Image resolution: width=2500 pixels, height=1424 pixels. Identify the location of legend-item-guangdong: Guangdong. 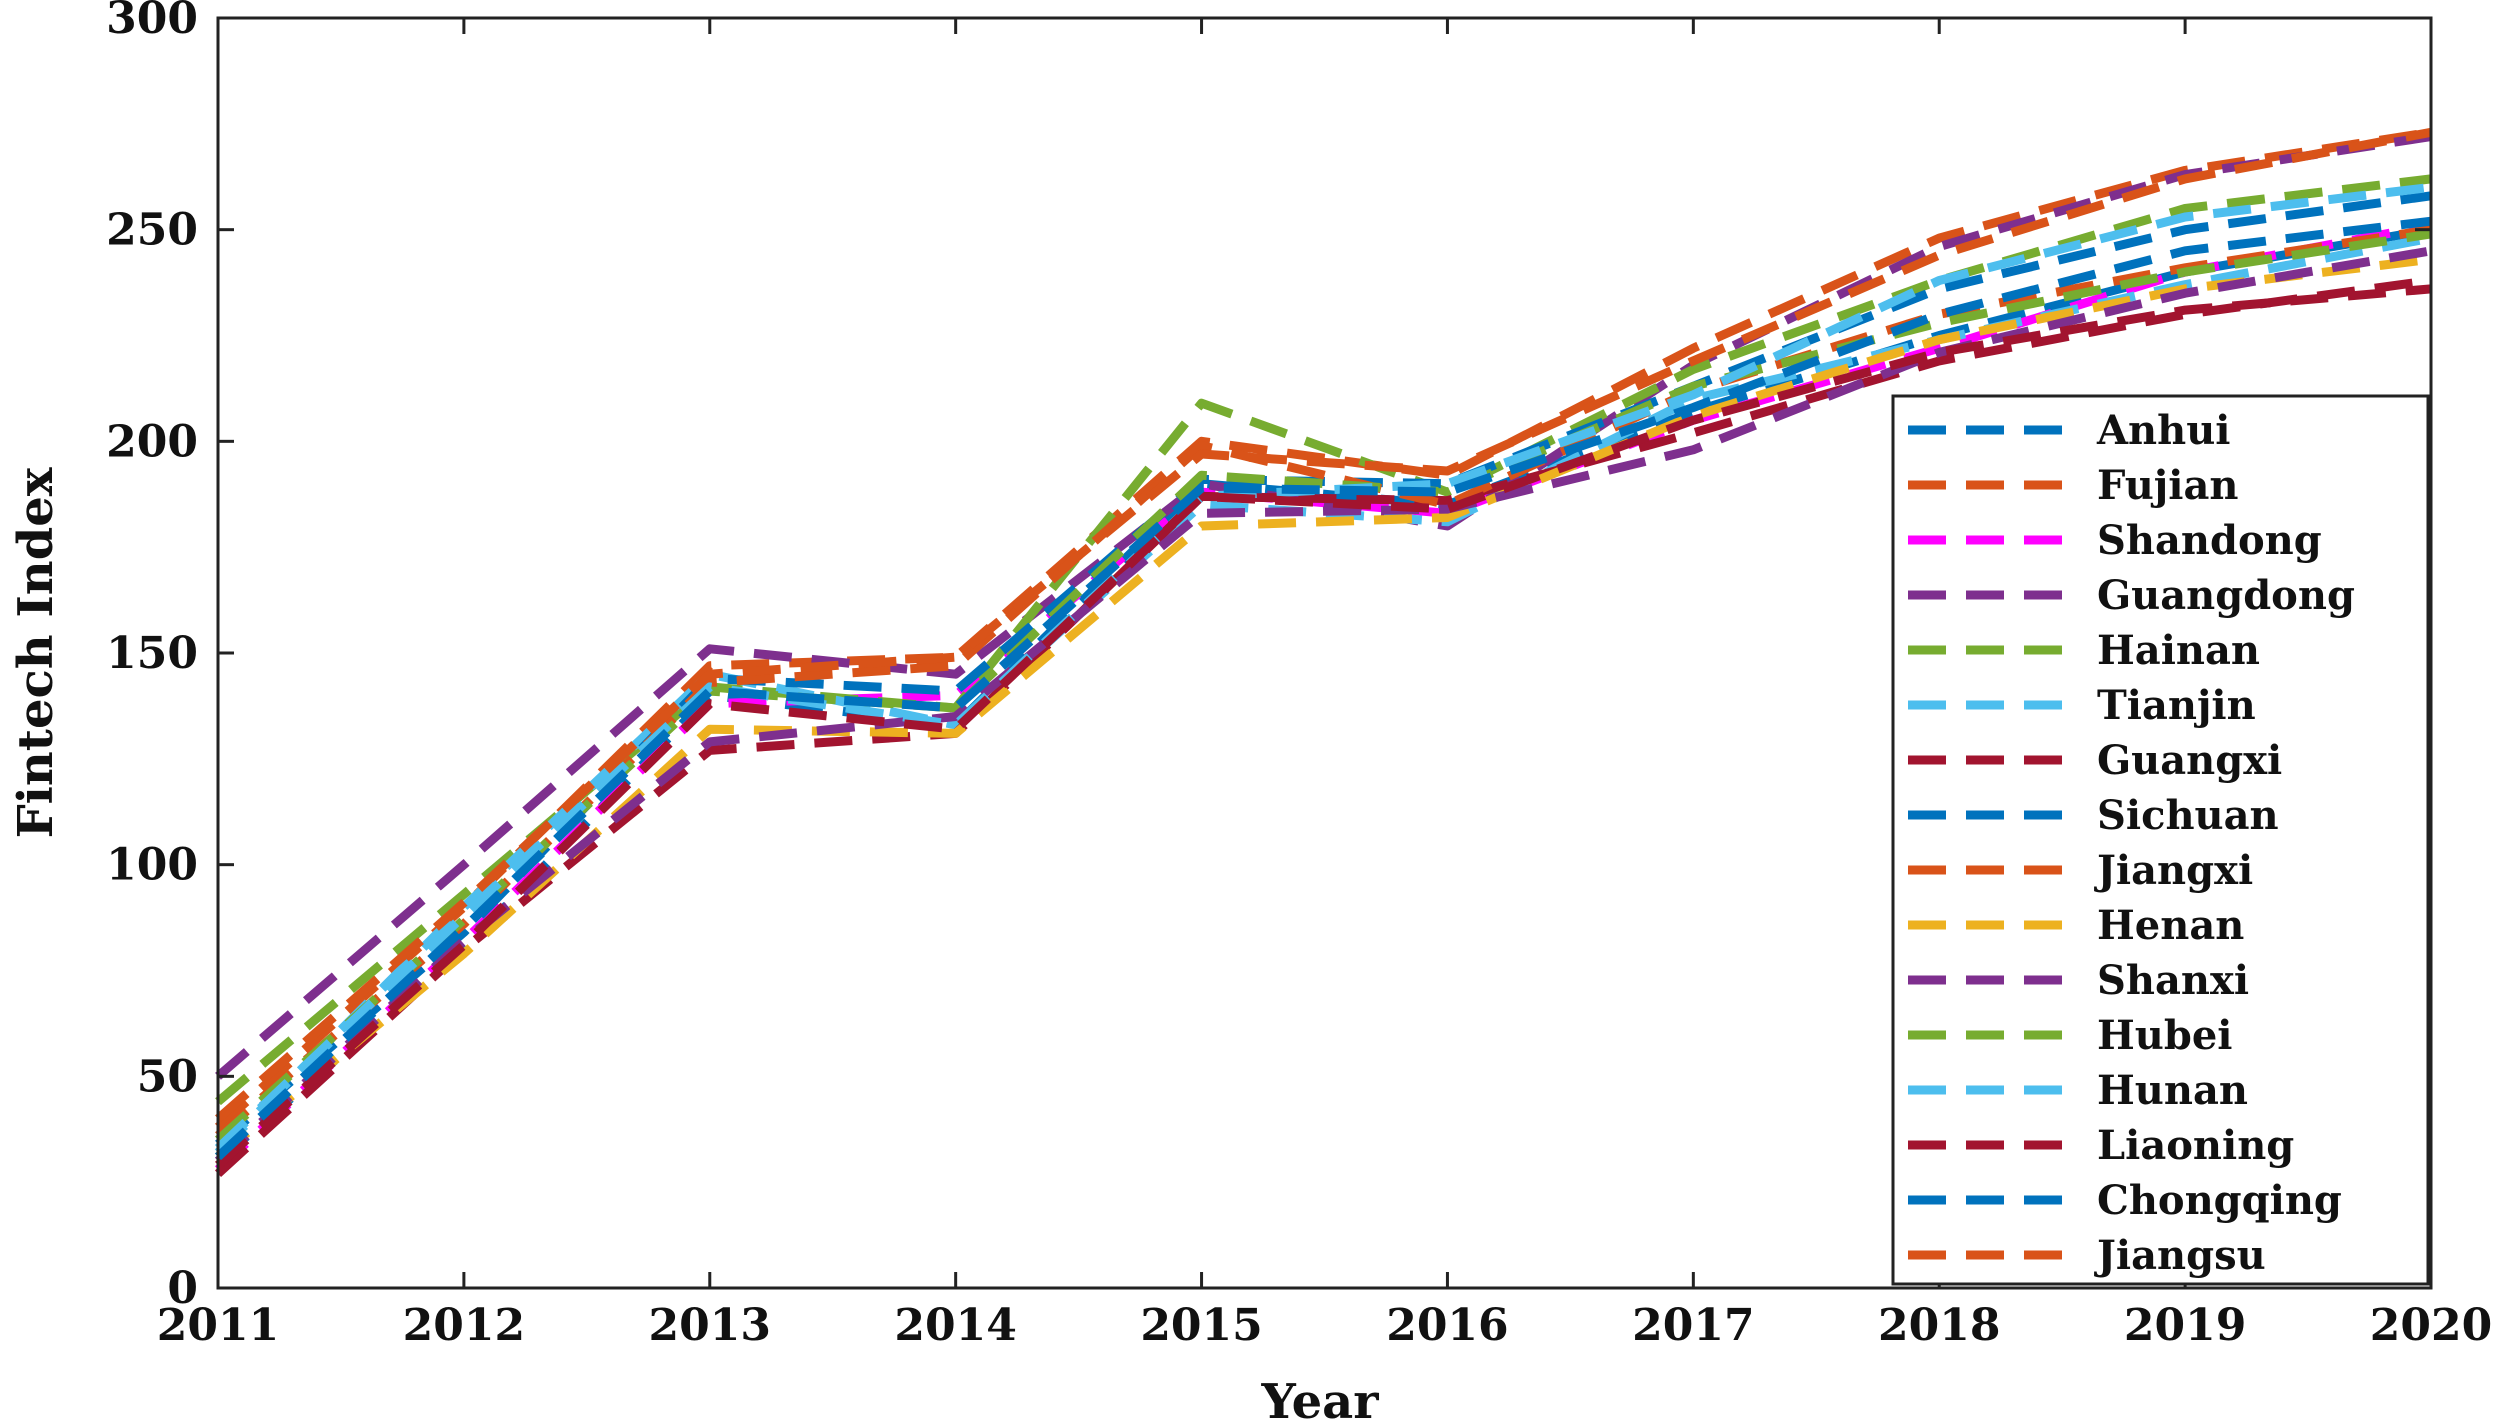
(2131, 595).